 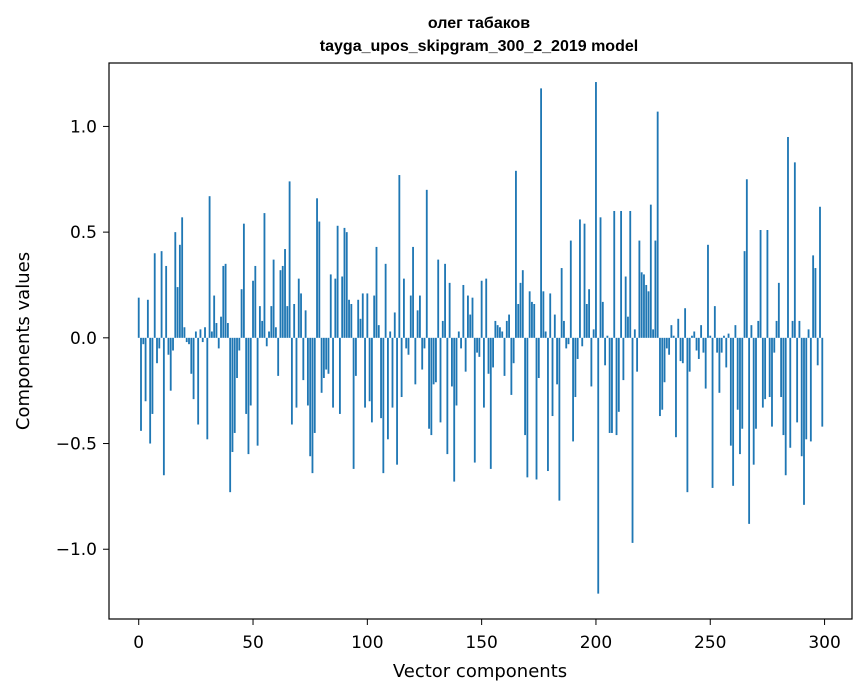 What do you see at coordinates (83, 339) in the screenshot?
I see `y-tick-label: 0.0` at bounding box center [83, 339].